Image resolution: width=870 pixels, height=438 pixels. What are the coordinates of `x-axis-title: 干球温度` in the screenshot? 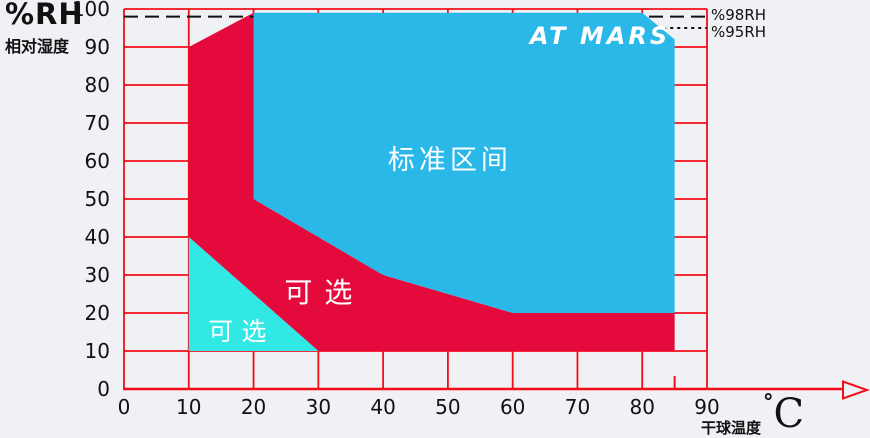 It's located at (731, 428).